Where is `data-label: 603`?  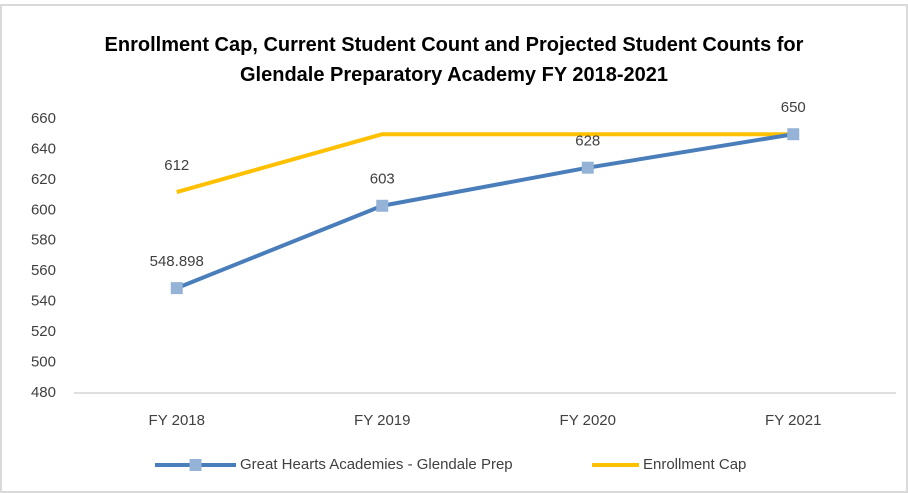
data-label: 603 is located at coordinates (382, 179).